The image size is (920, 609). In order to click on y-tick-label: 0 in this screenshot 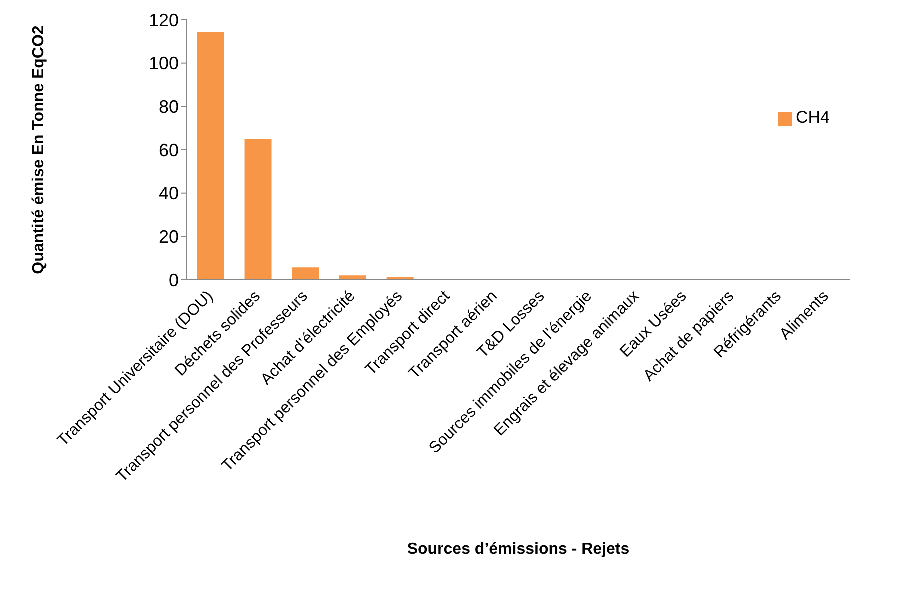, I will do `click(173, 280)`.